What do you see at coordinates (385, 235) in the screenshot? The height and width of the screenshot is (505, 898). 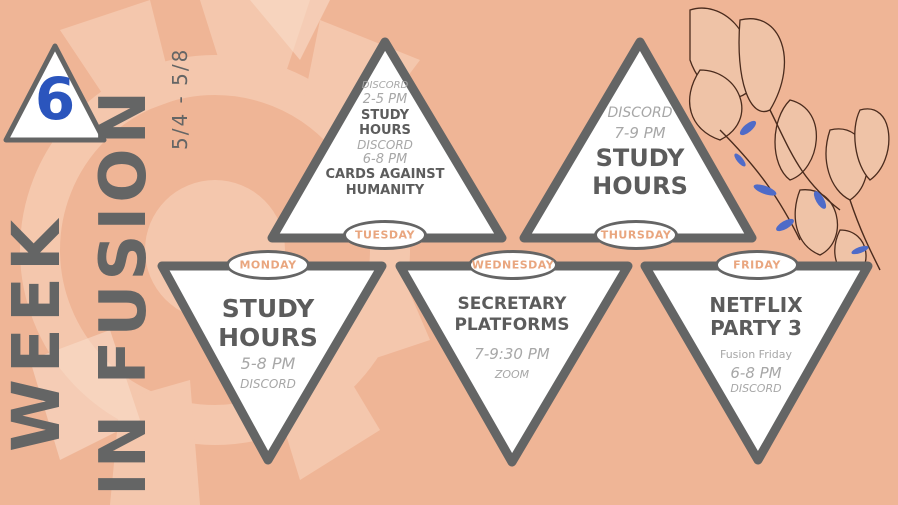 I see `tuesday-label: TUESDAY` at bounding box center [385, 235].